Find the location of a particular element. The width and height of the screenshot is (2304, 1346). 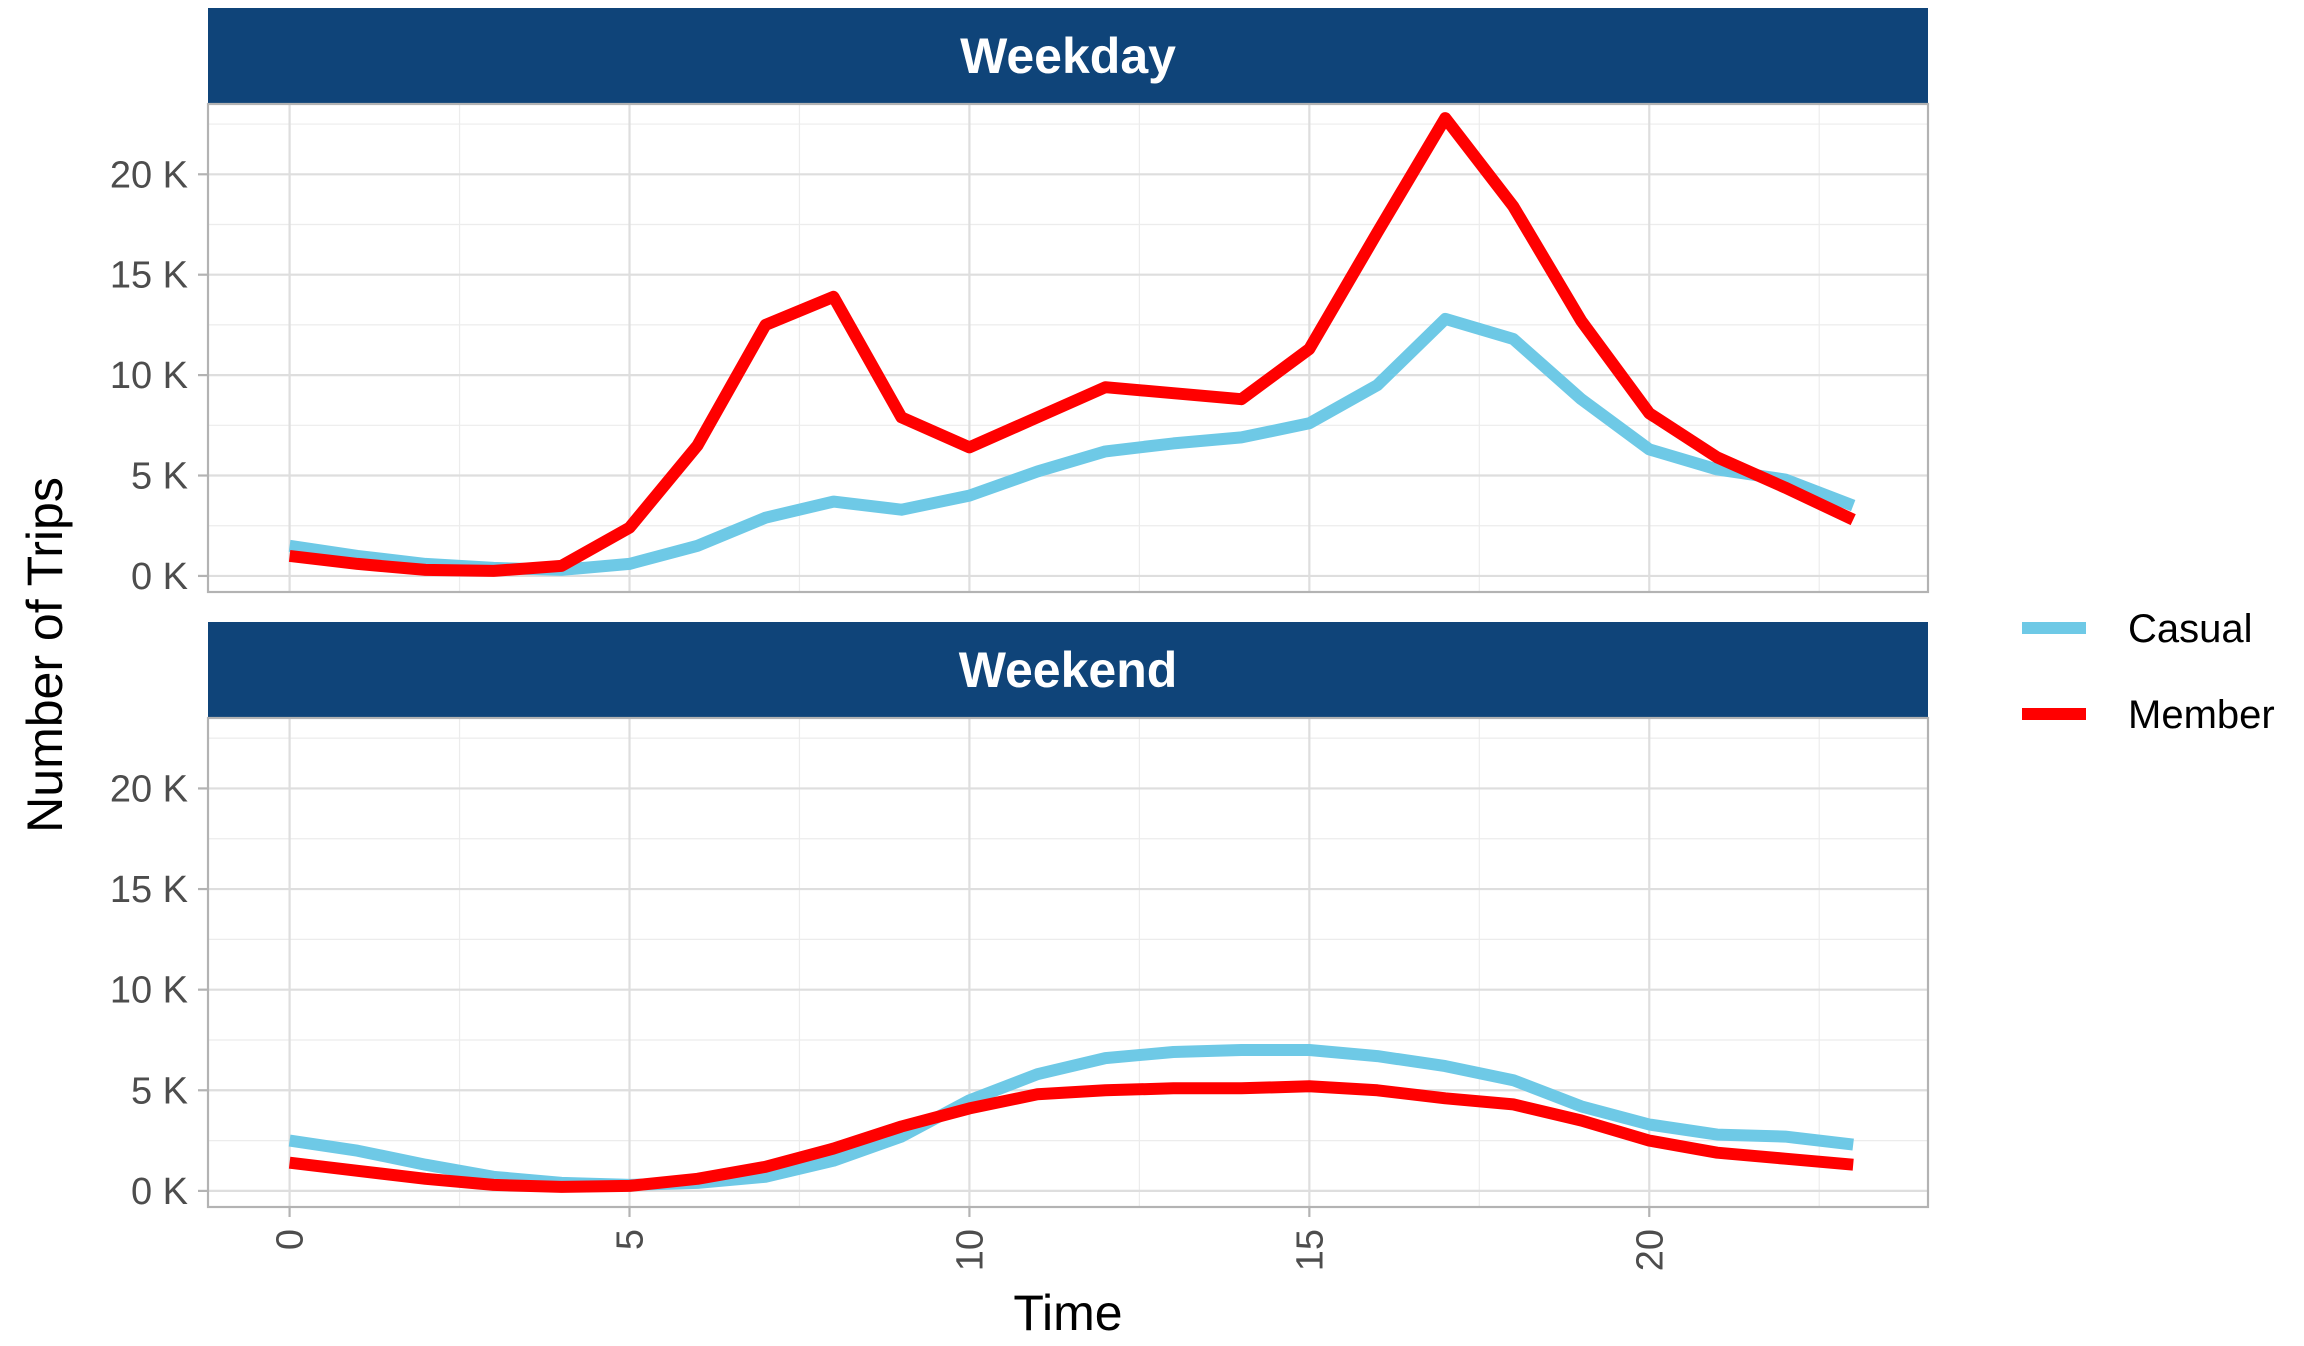

facet-strip-title: Weekend is located at coordinates (1068, 670).